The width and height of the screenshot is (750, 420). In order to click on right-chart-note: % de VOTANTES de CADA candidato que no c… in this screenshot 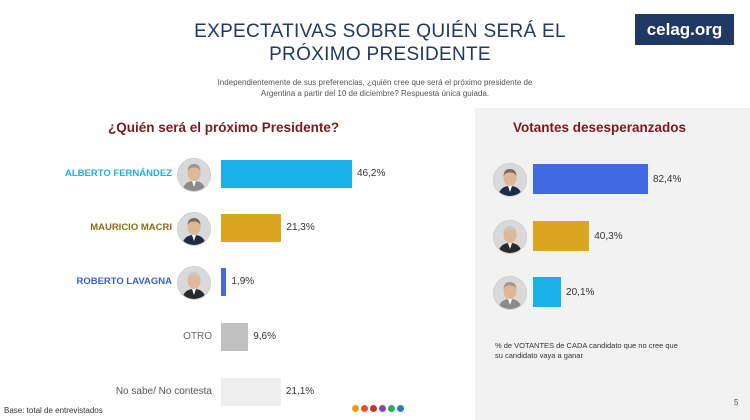, I will do `click(605, 351)`.